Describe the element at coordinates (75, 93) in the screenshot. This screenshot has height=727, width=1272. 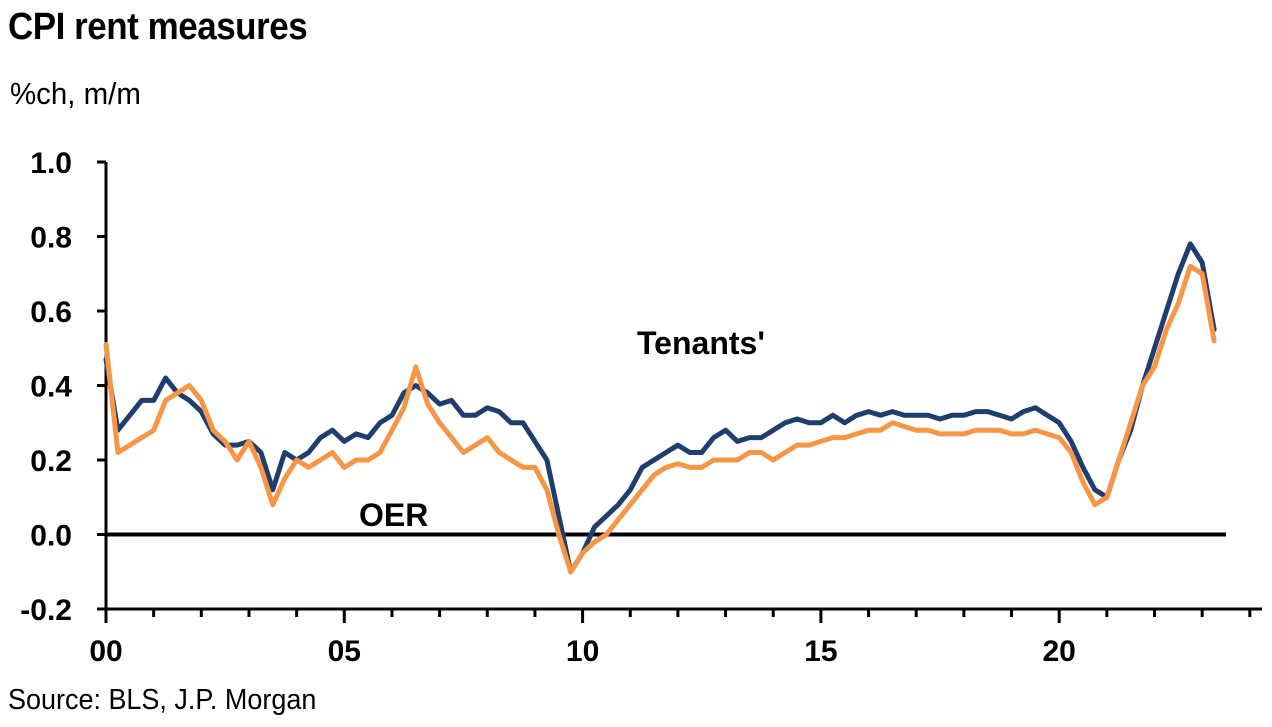
I see `chart-subtitle: %ch, m/m` at that location.